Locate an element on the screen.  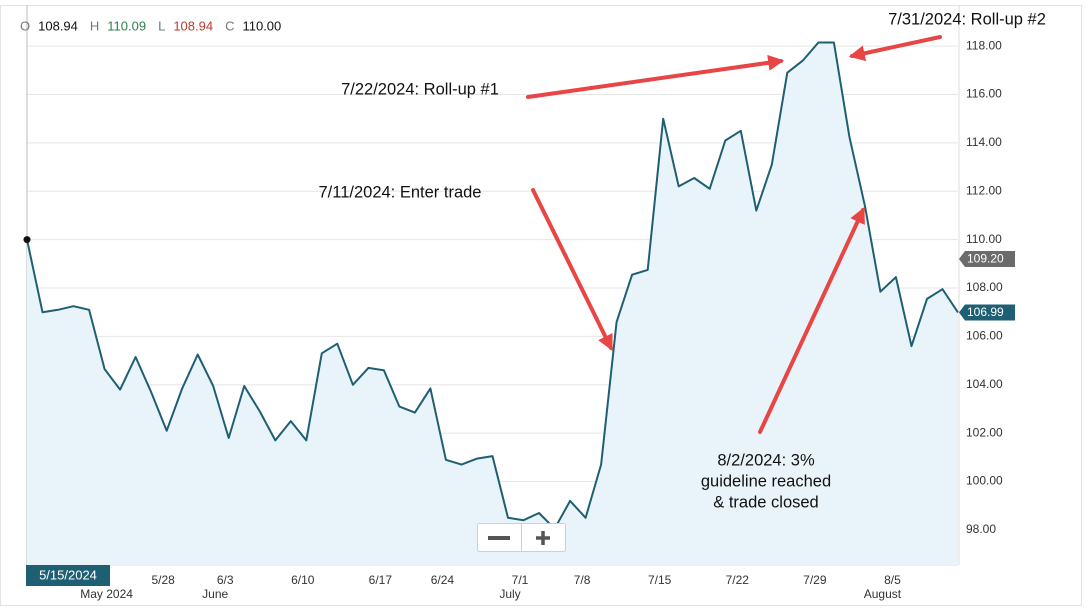
x-tick-label: 7/15 is located at coordinates (660, 580).